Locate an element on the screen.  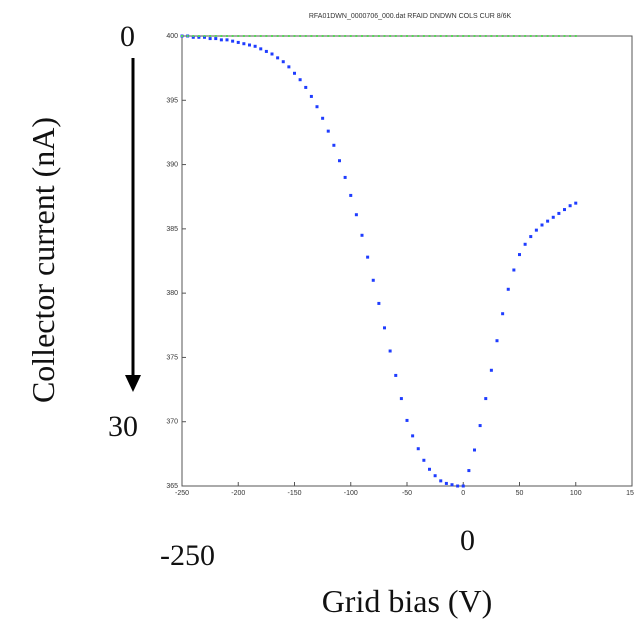
x-zero-annotation: 0 is located at coordinates (467, 540).